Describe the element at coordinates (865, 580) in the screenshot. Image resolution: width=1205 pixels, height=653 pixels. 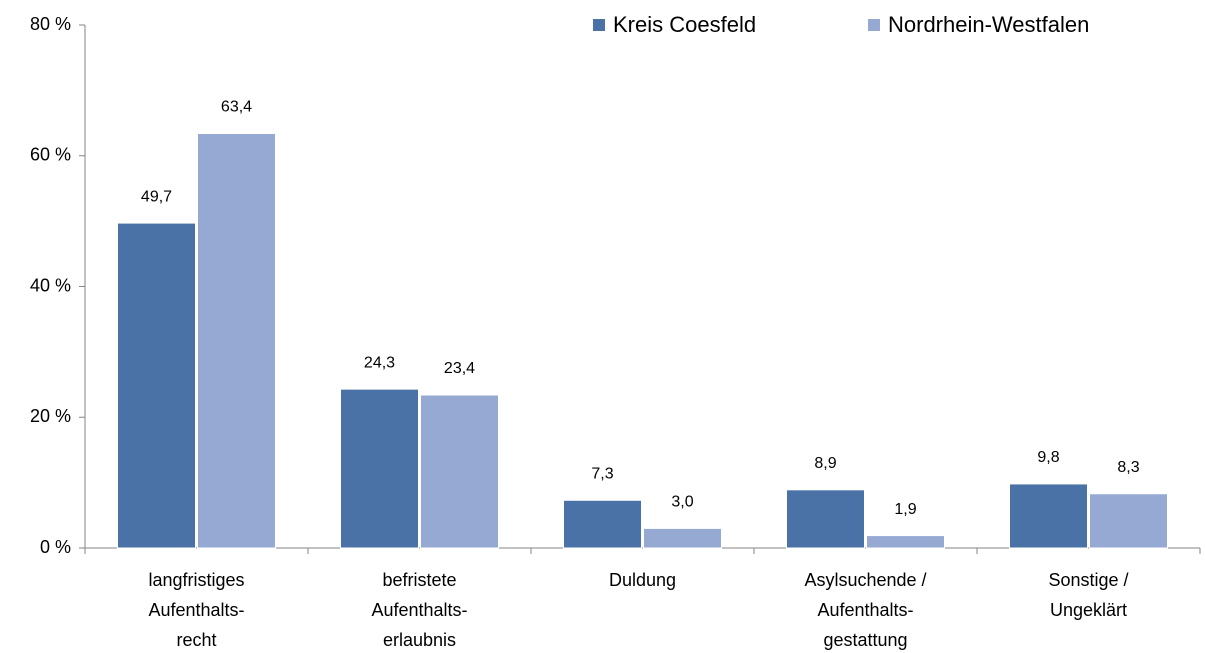
I see `x-tick-label: Asylsuchende /` at that location.